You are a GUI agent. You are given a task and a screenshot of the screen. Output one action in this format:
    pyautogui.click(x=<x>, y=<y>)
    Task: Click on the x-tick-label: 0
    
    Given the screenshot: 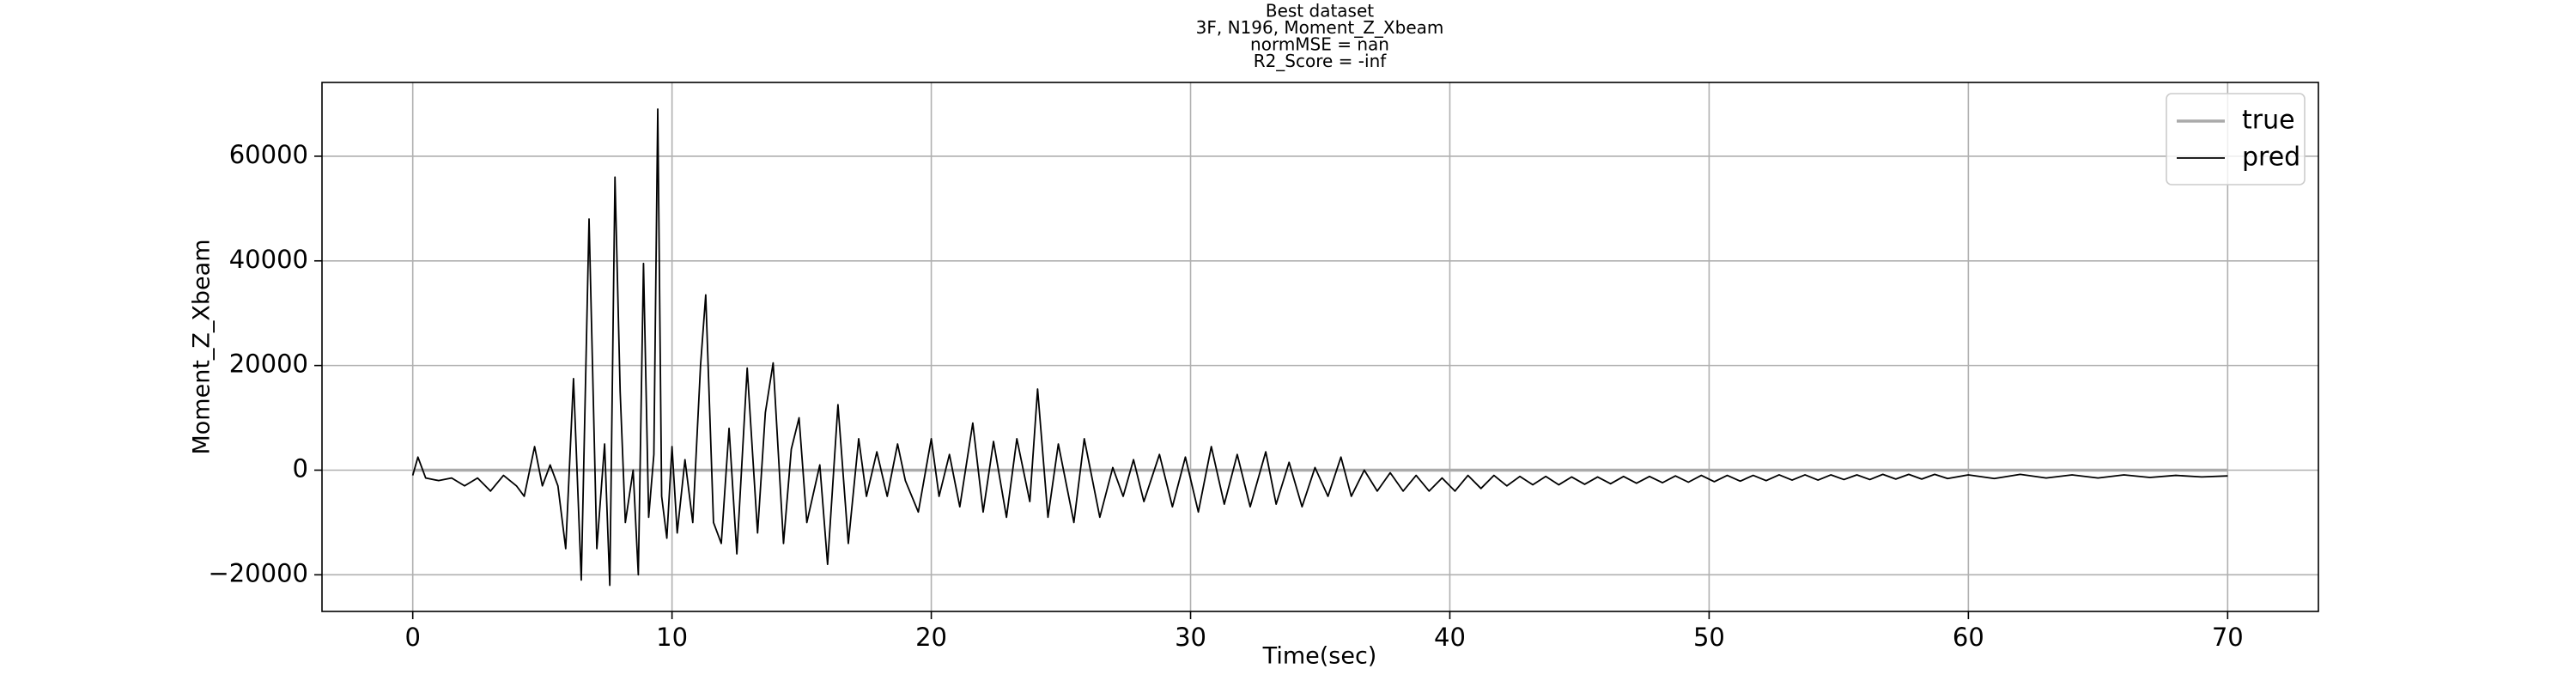 What is the action you would take?
    pyautogui.click(x=412, y=637)
    